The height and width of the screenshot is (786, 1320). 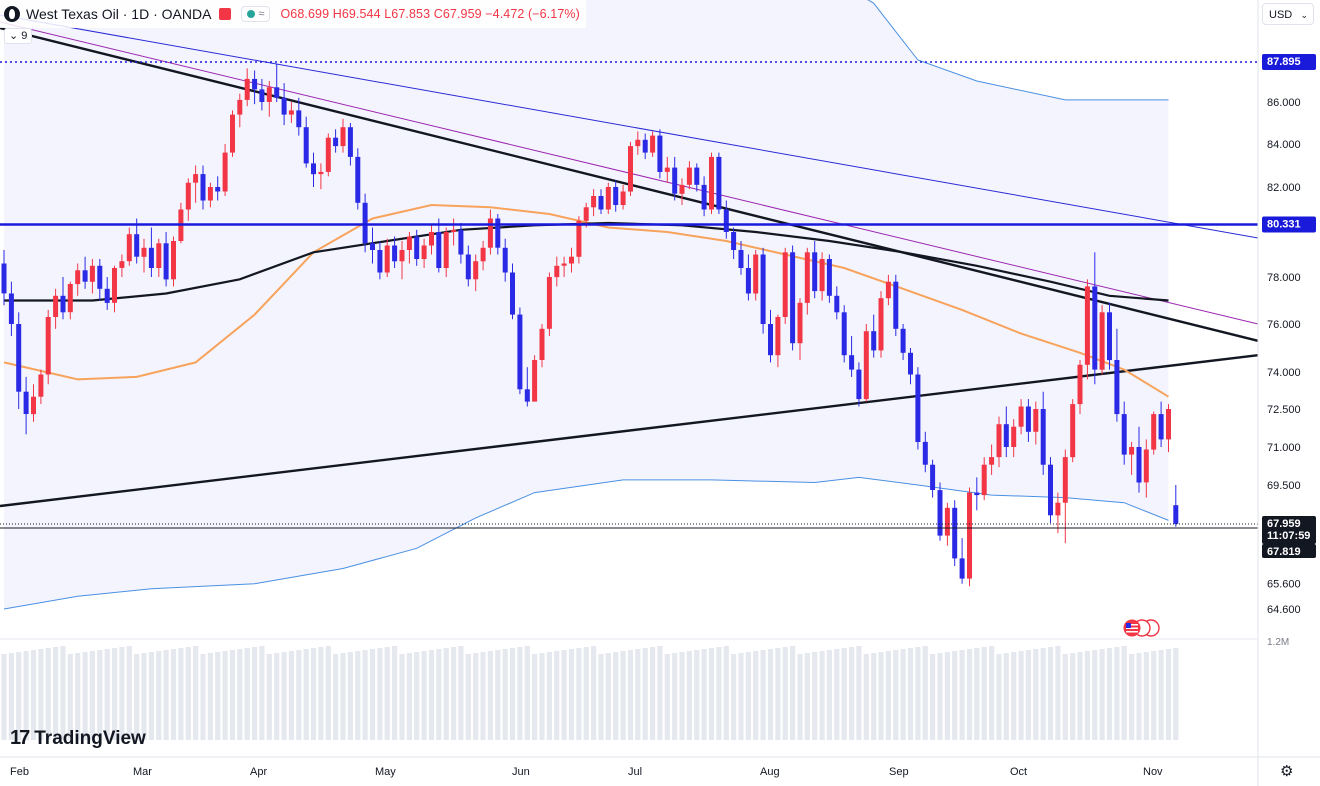 What do you see at coordinates (1287, 771) in the screenshot?
I see `settings-gear-icon: ⚙` at bounding box center [1287, 771].